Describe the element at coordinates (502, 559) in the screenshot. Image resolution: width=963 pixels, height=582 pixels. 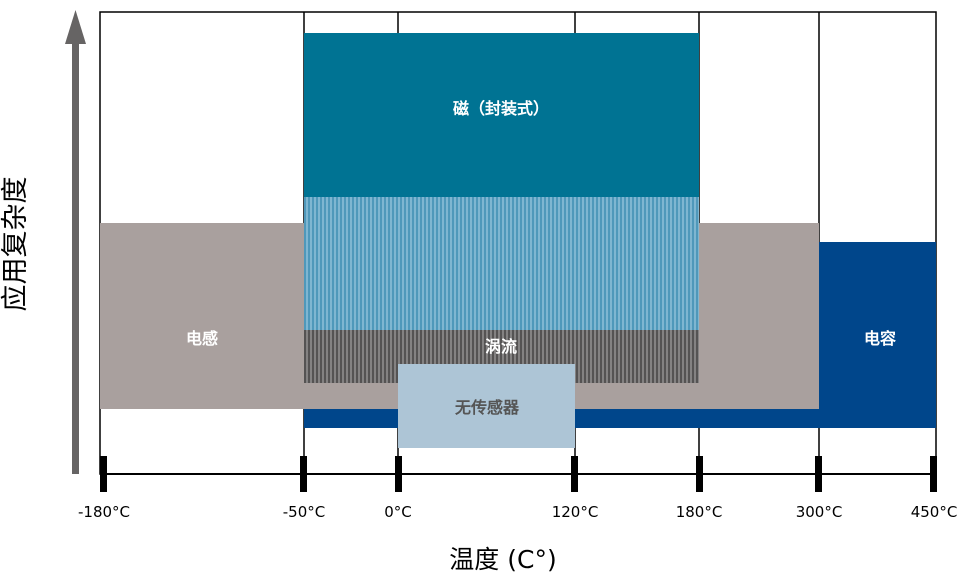
I see `x-axis-title: 温度 (C°)` at that location.